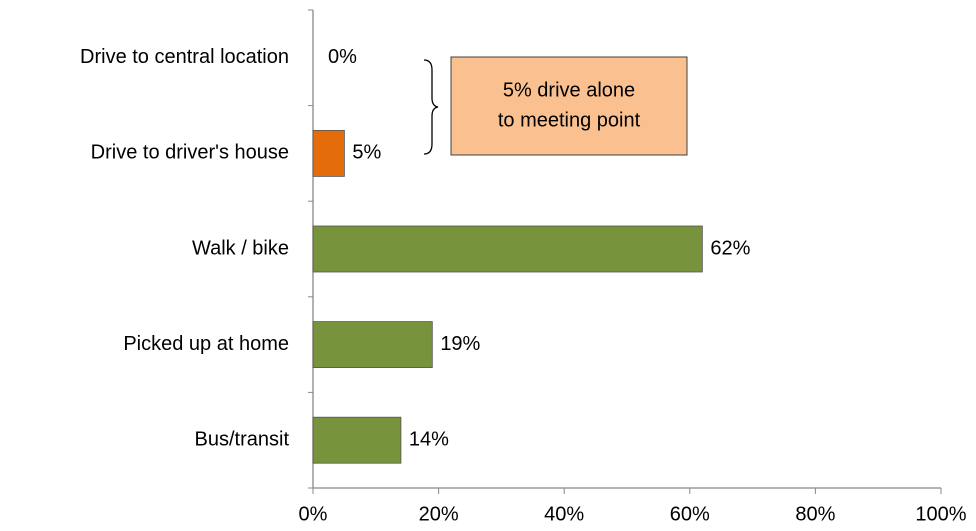 This screenshot has width=976, height=531. What do you see at coordinates (569, 106) in the screenshot?
I see `annotation-box` at bounding box center [569, 106].